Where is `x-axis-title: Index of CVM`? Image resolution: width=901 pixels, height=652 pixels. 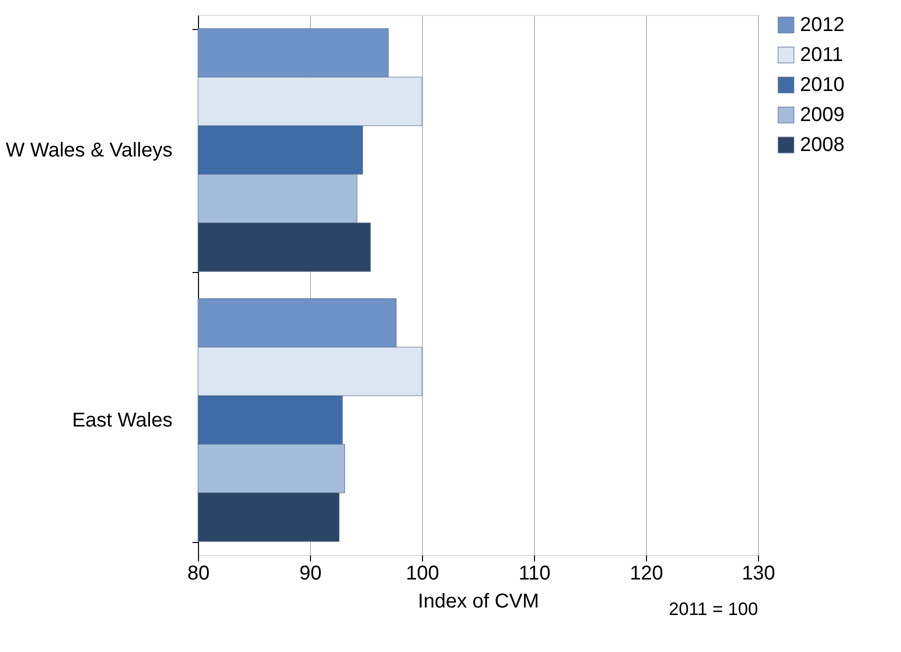
x-axis-title: Index of CVM is located at coordinates (479, 601).